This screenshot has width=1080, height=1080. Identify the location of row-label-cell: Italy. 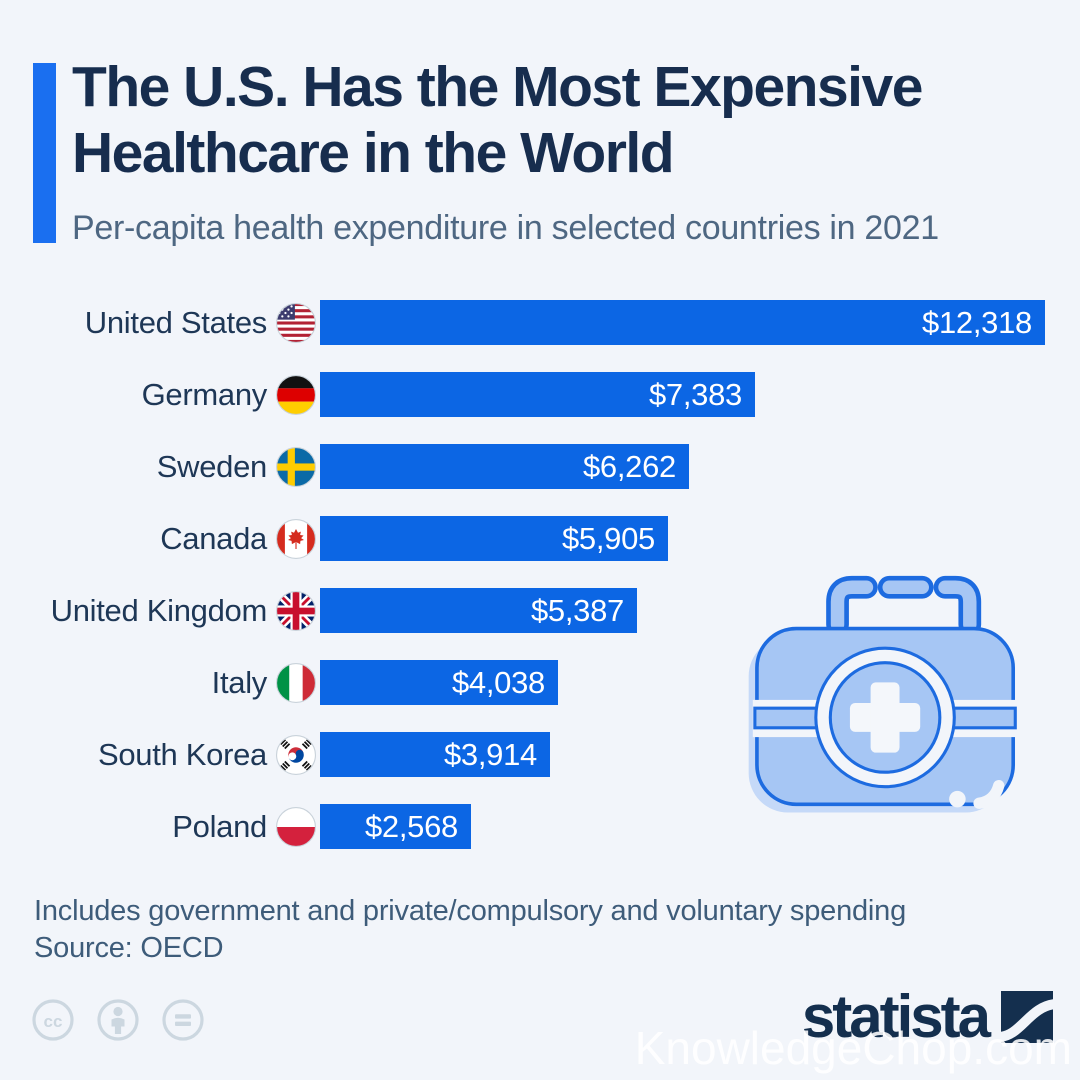
(158, 682).